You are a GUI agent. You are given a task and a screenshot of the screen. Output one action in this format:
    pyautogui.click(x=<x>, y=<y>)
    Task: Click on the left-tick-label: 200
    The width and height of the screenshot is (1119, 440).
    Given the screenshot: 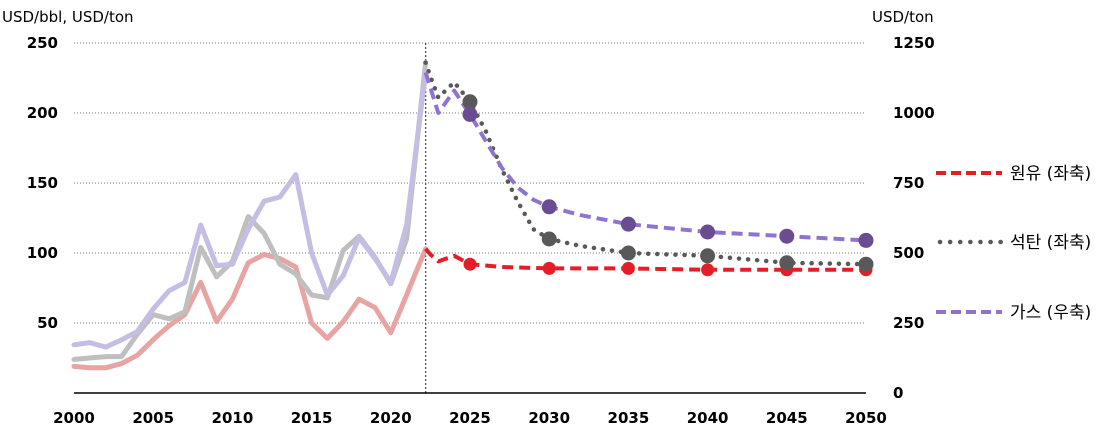 What is the action you would take?
    pyautogui.click(x=42, y=113)
    